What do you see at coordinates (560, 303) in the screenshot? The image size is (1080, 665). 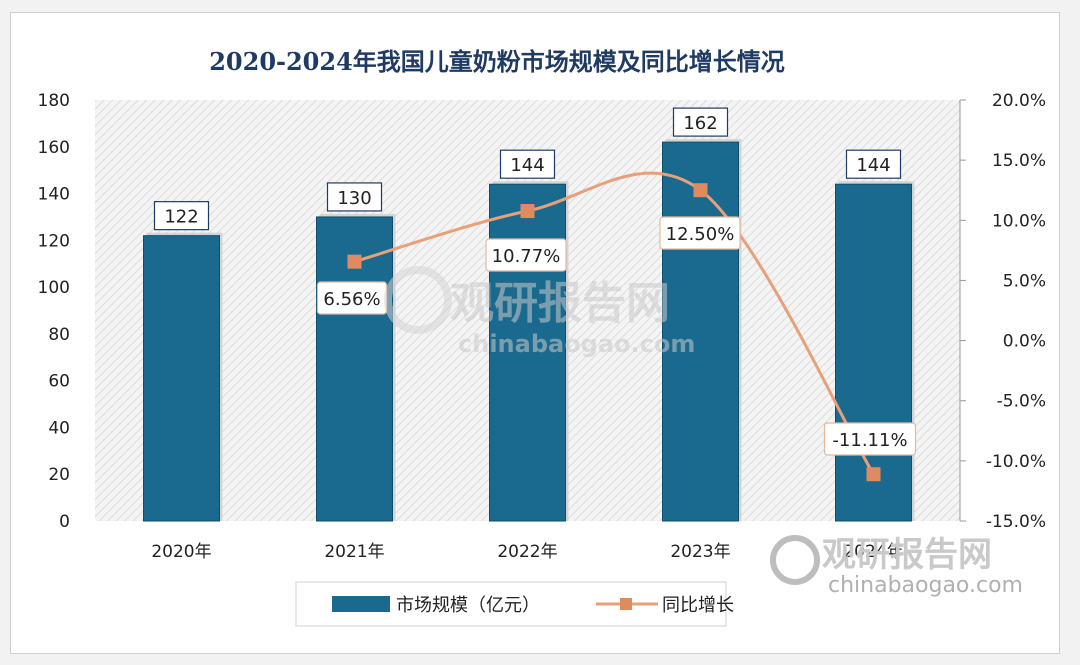 I see `watermark-brand: 观研报告网` at bounding box center [560, 303].